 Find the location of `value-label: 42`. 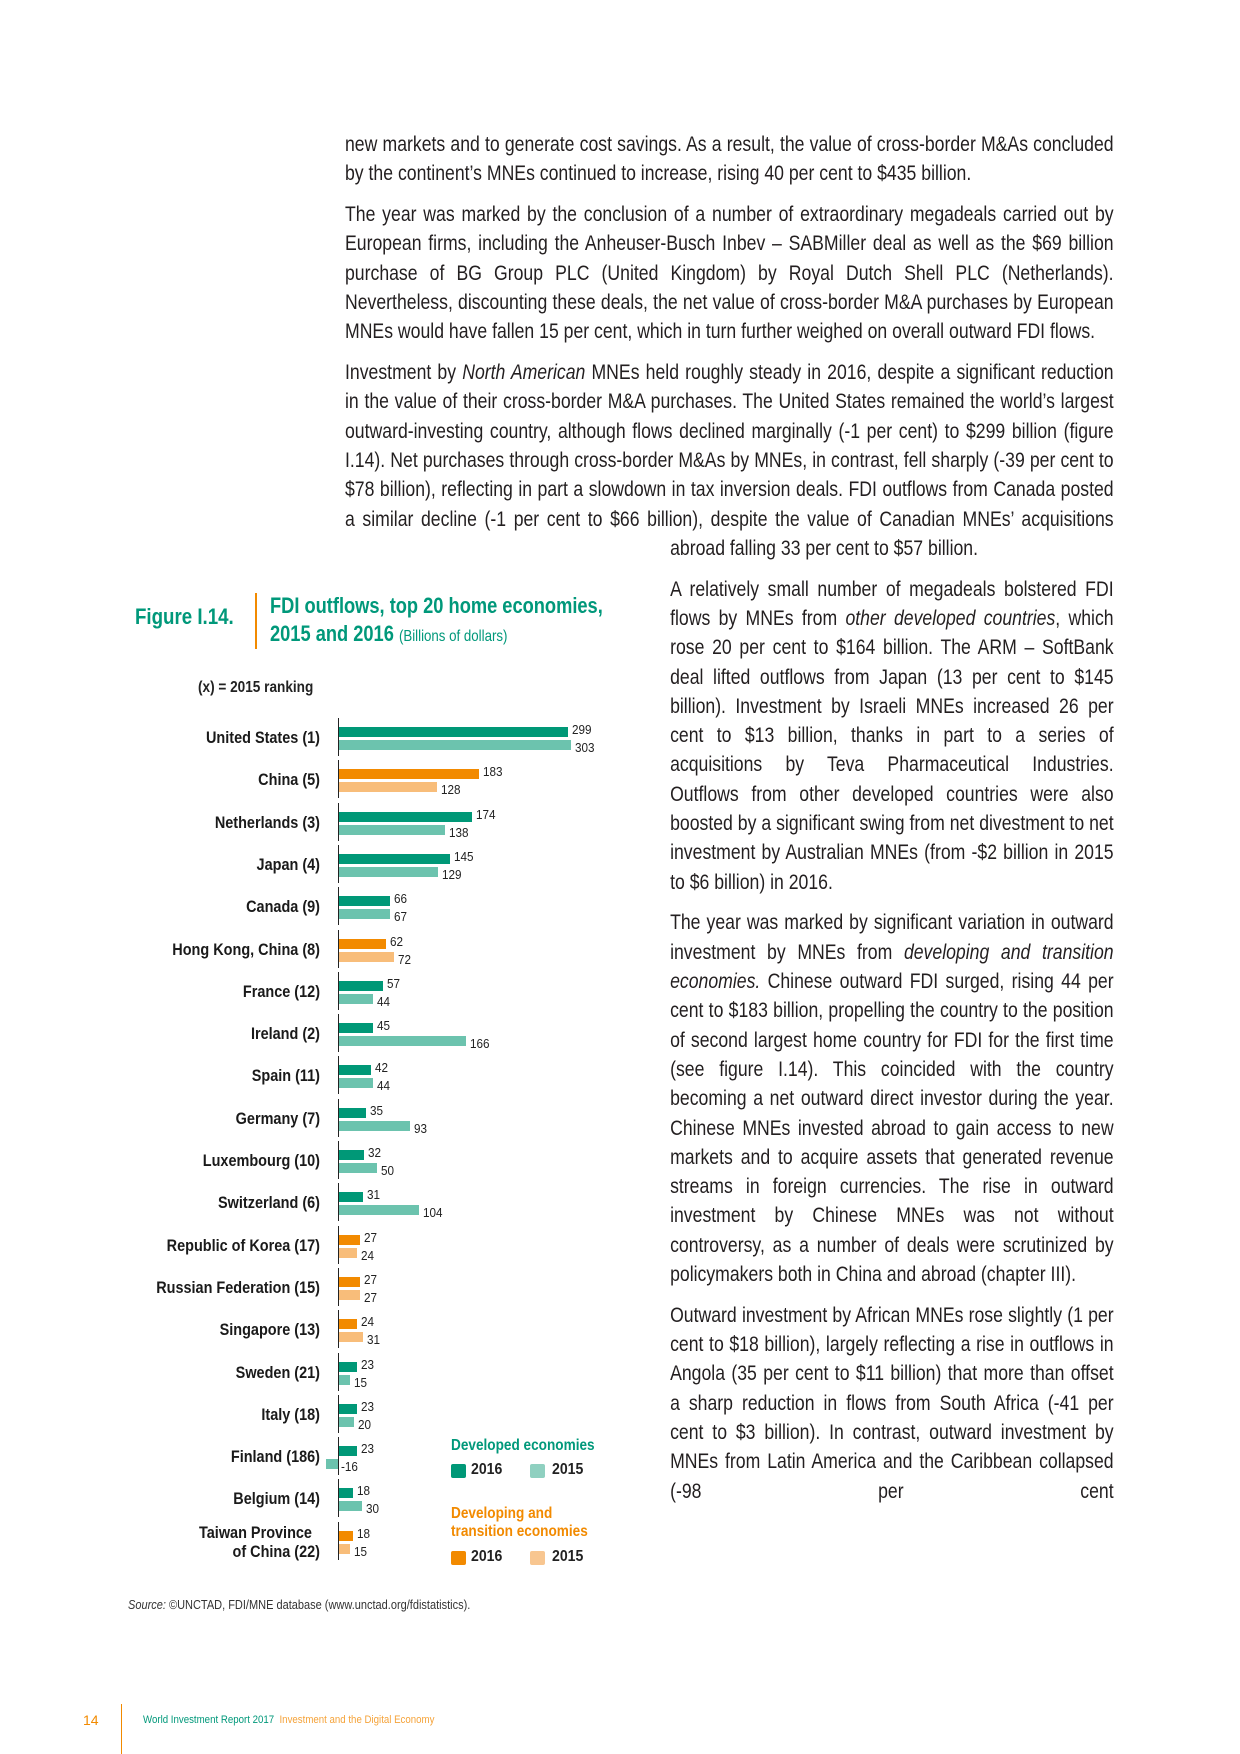

value-label: 42 is located at coordinates (382, 1068).